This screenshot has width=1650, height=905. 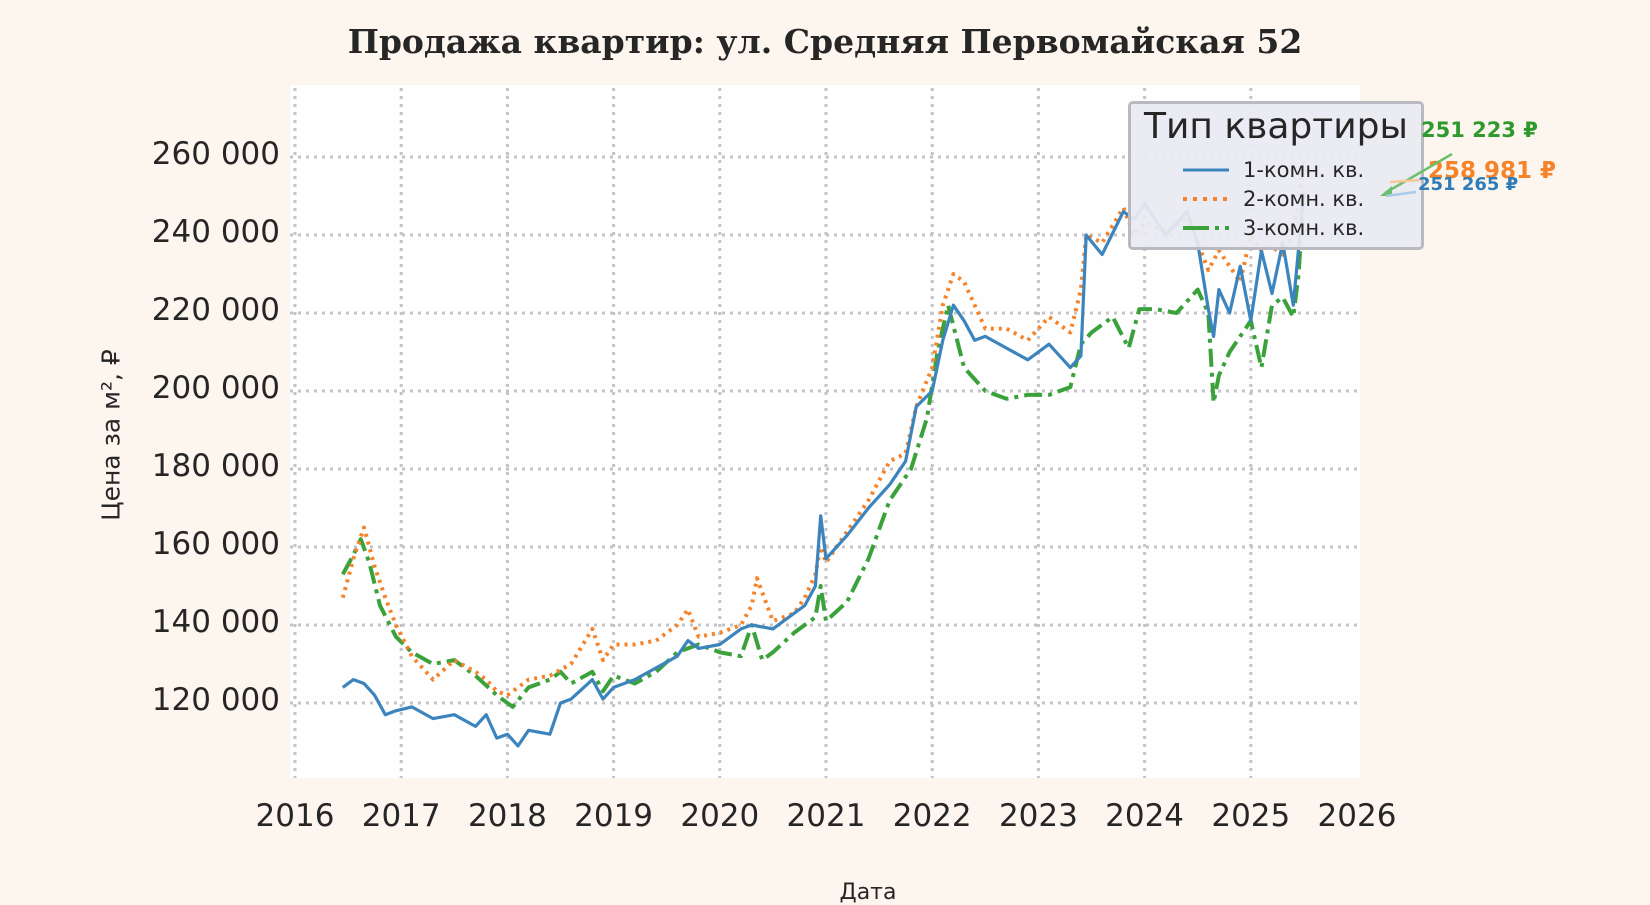 I want to click on y-tick-label: 160 000, so click(x=215, y=544).